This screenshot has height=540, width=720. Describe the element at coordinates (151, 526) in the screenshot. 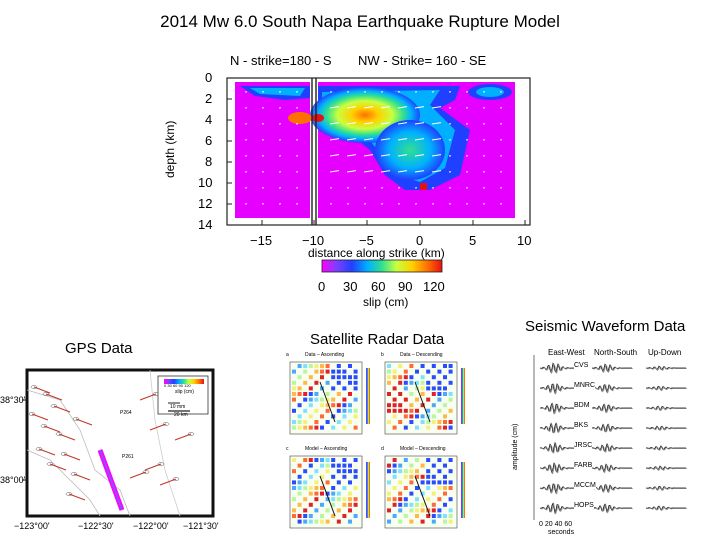

I see `gps-lon-tick: −122°00'` at that location.